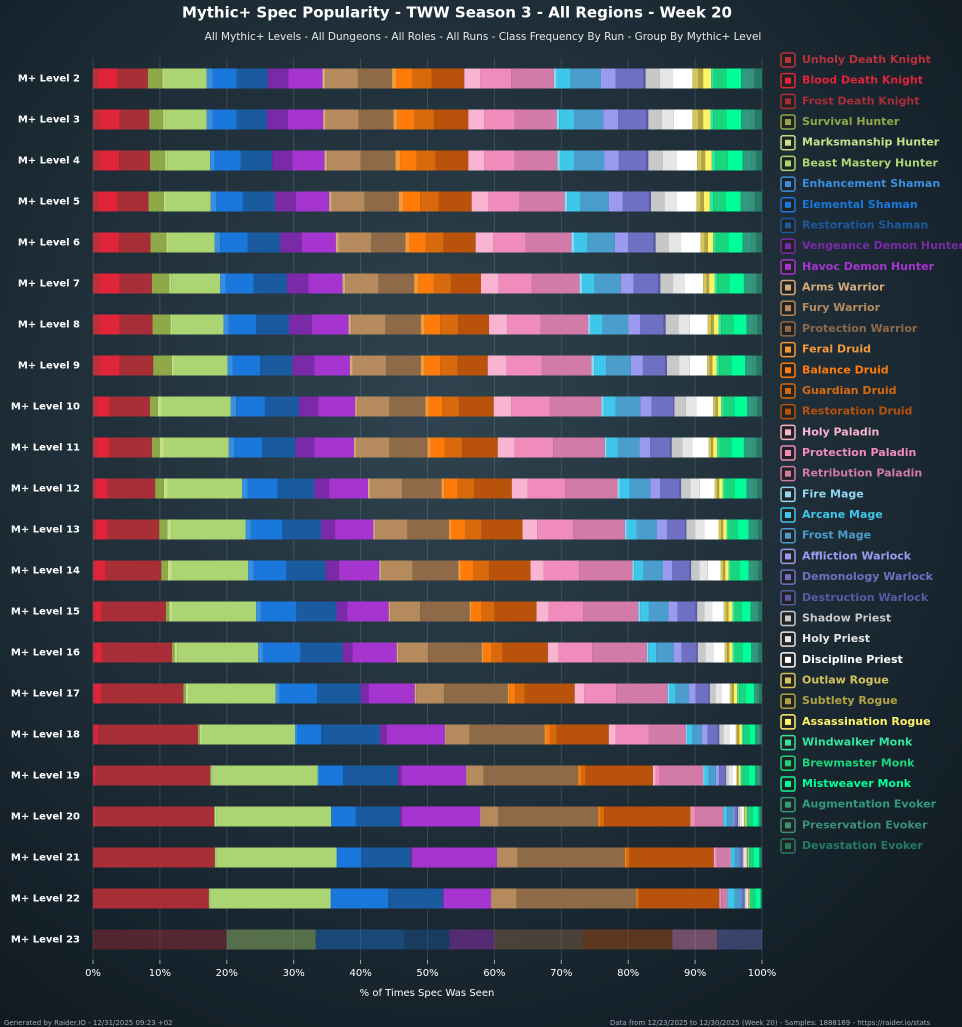 Image resolution: width=962 pixels, height=1027 pixels. I want to click on y-tick-label: M+ Level 21, so click(45, 858).